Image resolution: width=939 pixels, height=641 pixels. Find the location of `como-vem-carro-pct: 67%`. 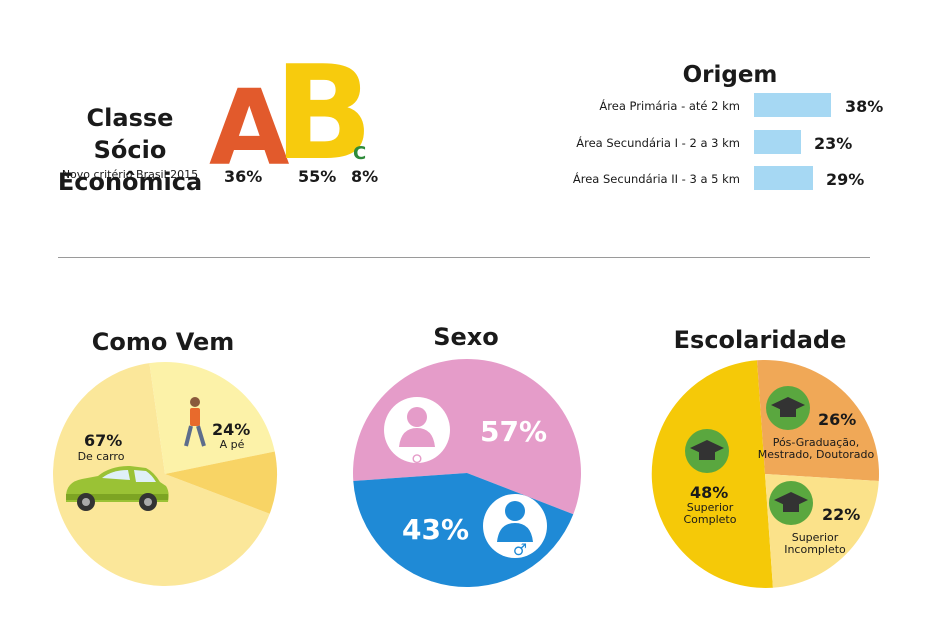

como-vem-carro-pct: 67% is located at coordinates (103, 440).